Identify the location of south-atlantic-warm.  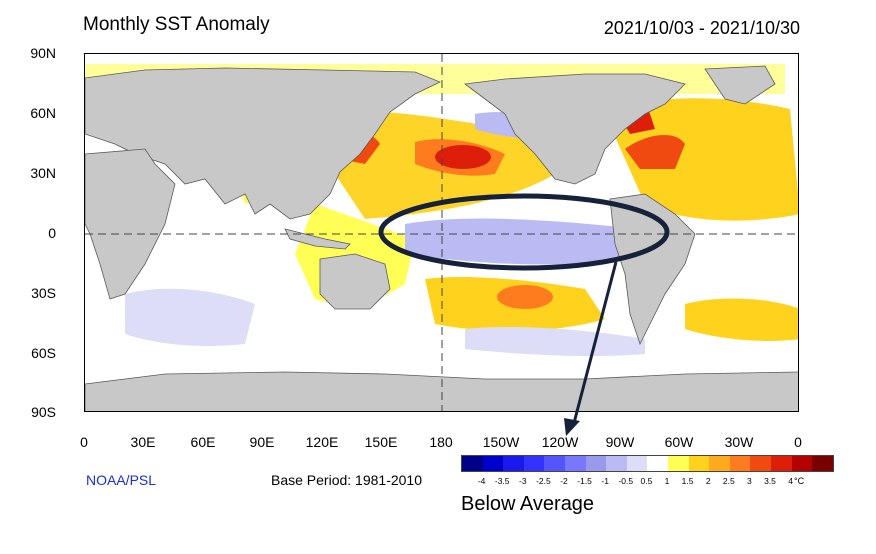
(741, 319).